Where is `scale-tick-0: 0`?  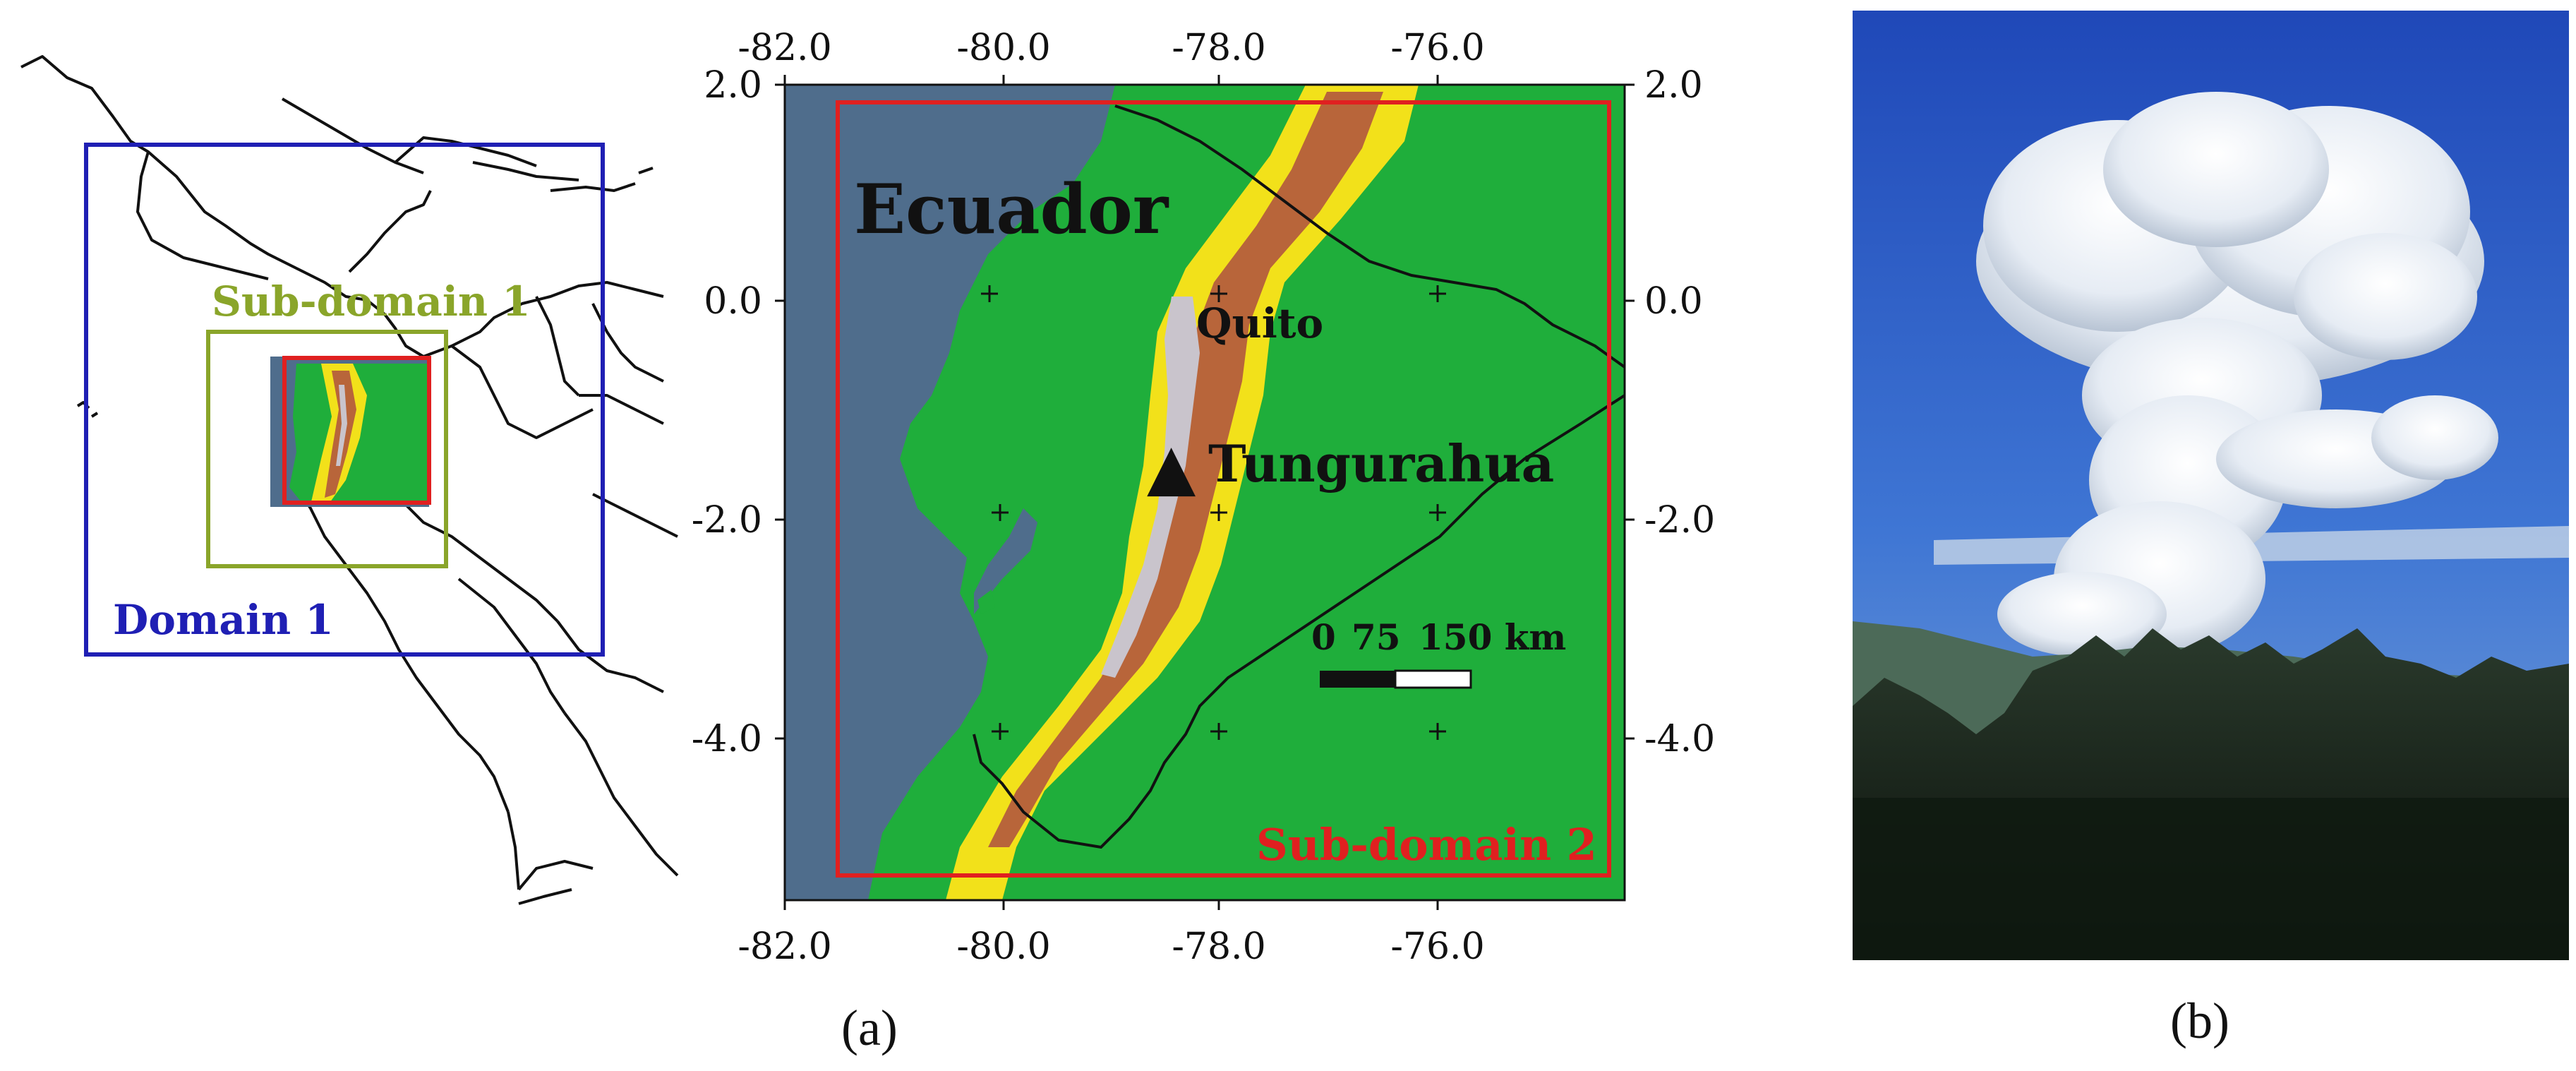 scale-tick-0: 0 is located at coordinates (1323, 637).